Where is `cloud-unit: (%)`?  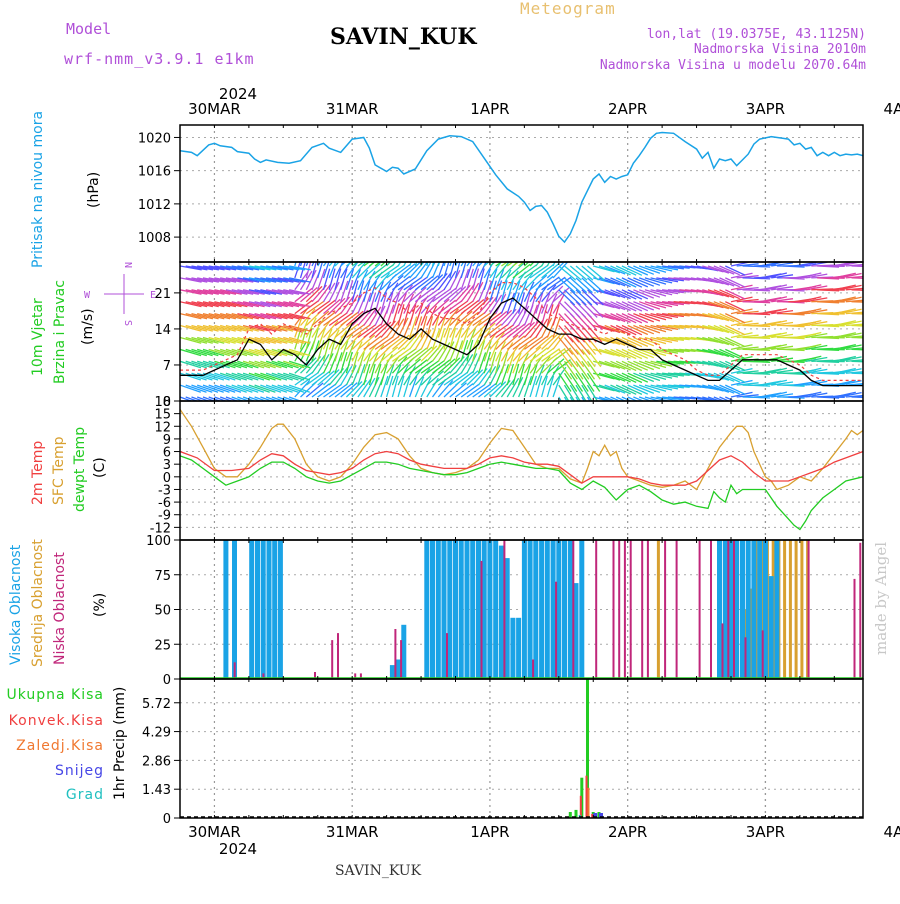 cloud-unit: (%) is located at coordinates (100, 605).